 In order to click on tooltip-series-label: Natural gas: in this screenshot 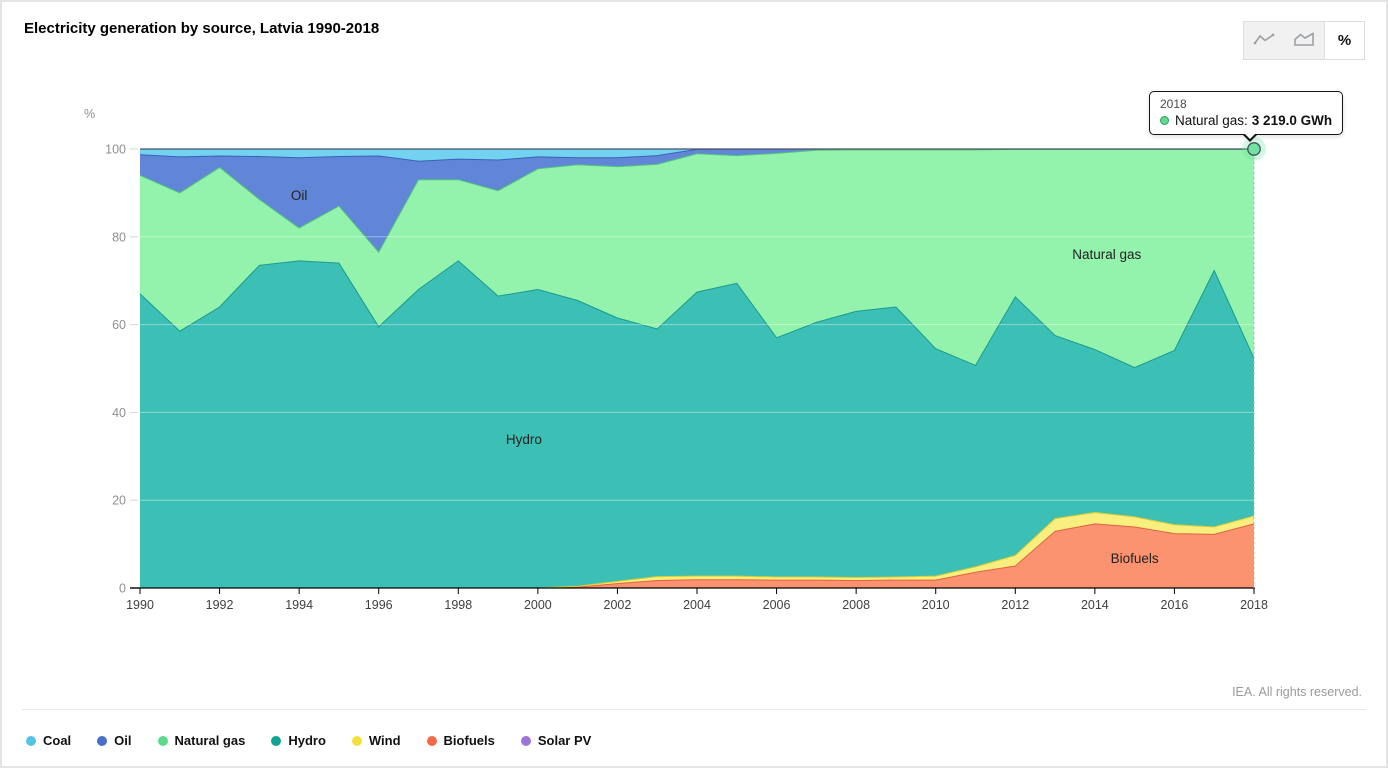, I will do `click(1211, 120)`.